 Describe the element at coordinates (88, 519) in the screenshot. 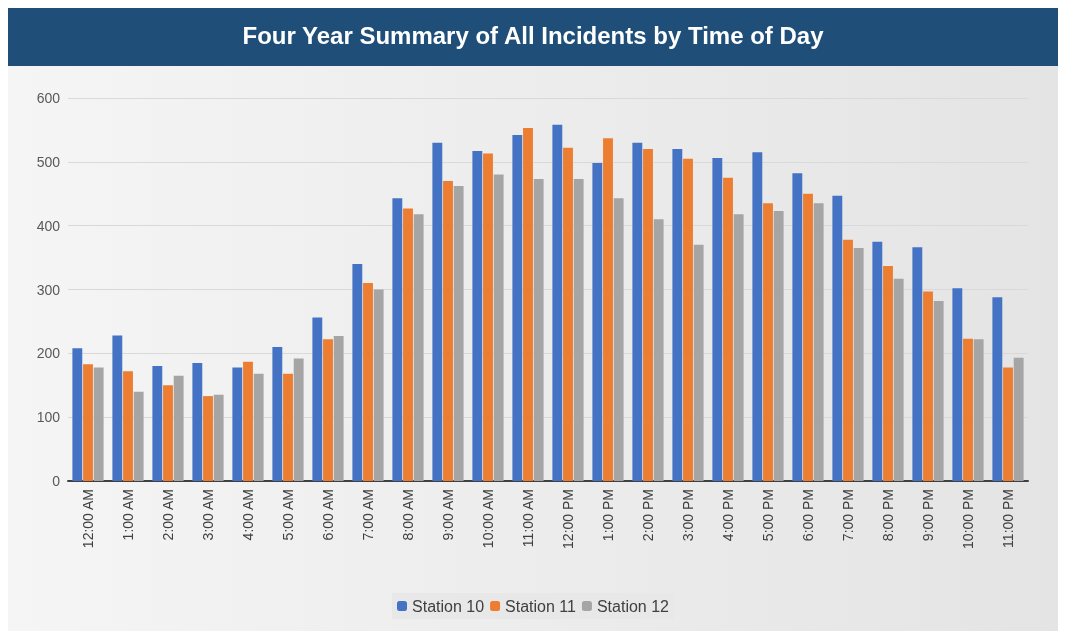

I see `x-tick-label: 12:00 AM` at that location.